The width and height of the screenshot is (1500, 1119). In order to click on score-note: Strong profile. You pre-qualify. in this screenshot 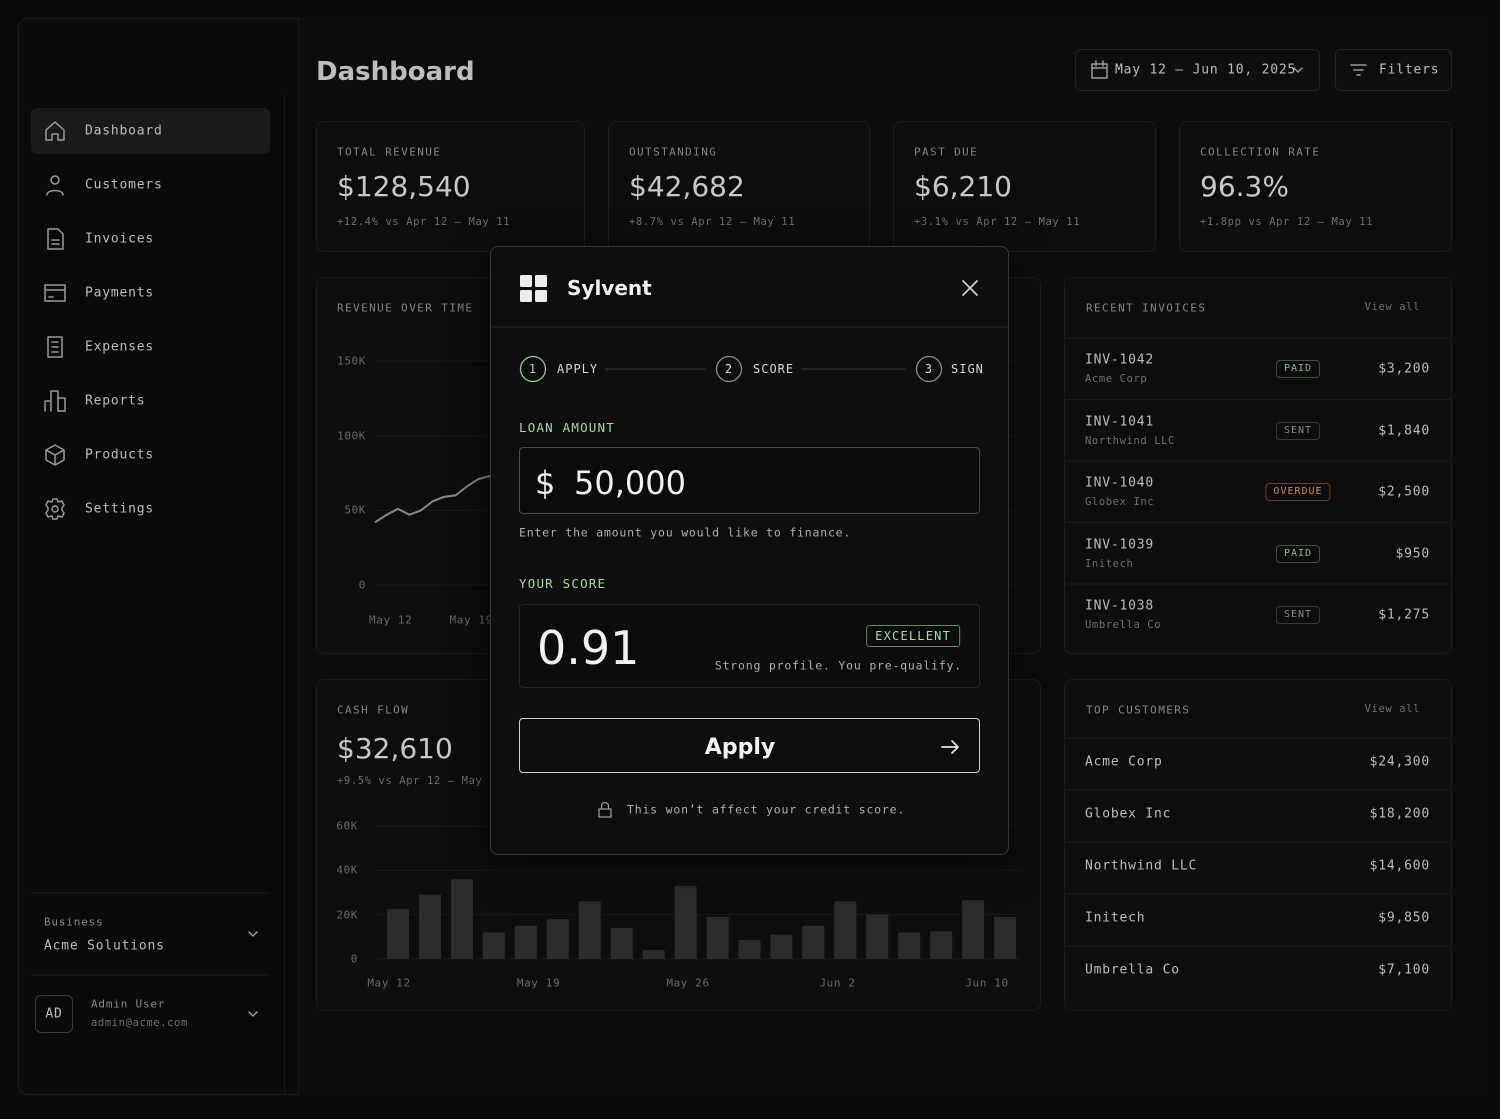, I will do `click(838, 665)`.